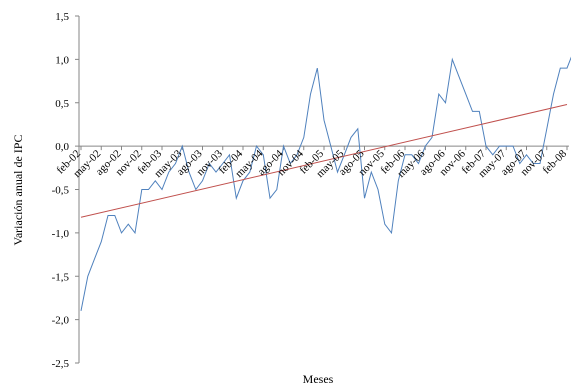 This screenshot has width=571, height=388. Describe the element at coordinates (61, 277) in the screenshot. I see `y-tick-label: -1,5` at that location.